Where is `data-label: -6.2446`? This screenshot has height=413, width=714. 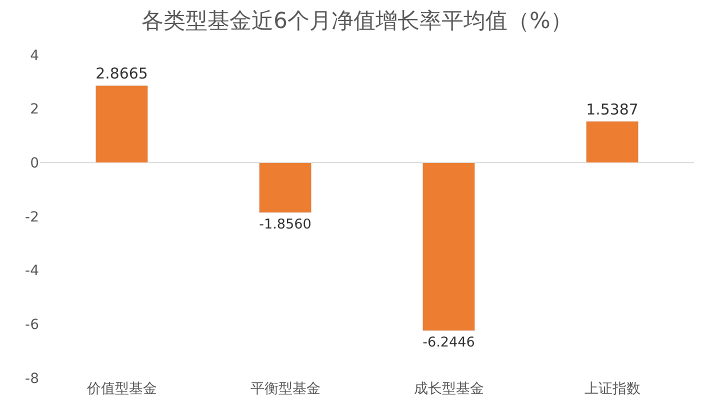 data-label: -6.2446 is located at coordinates (448, 342).